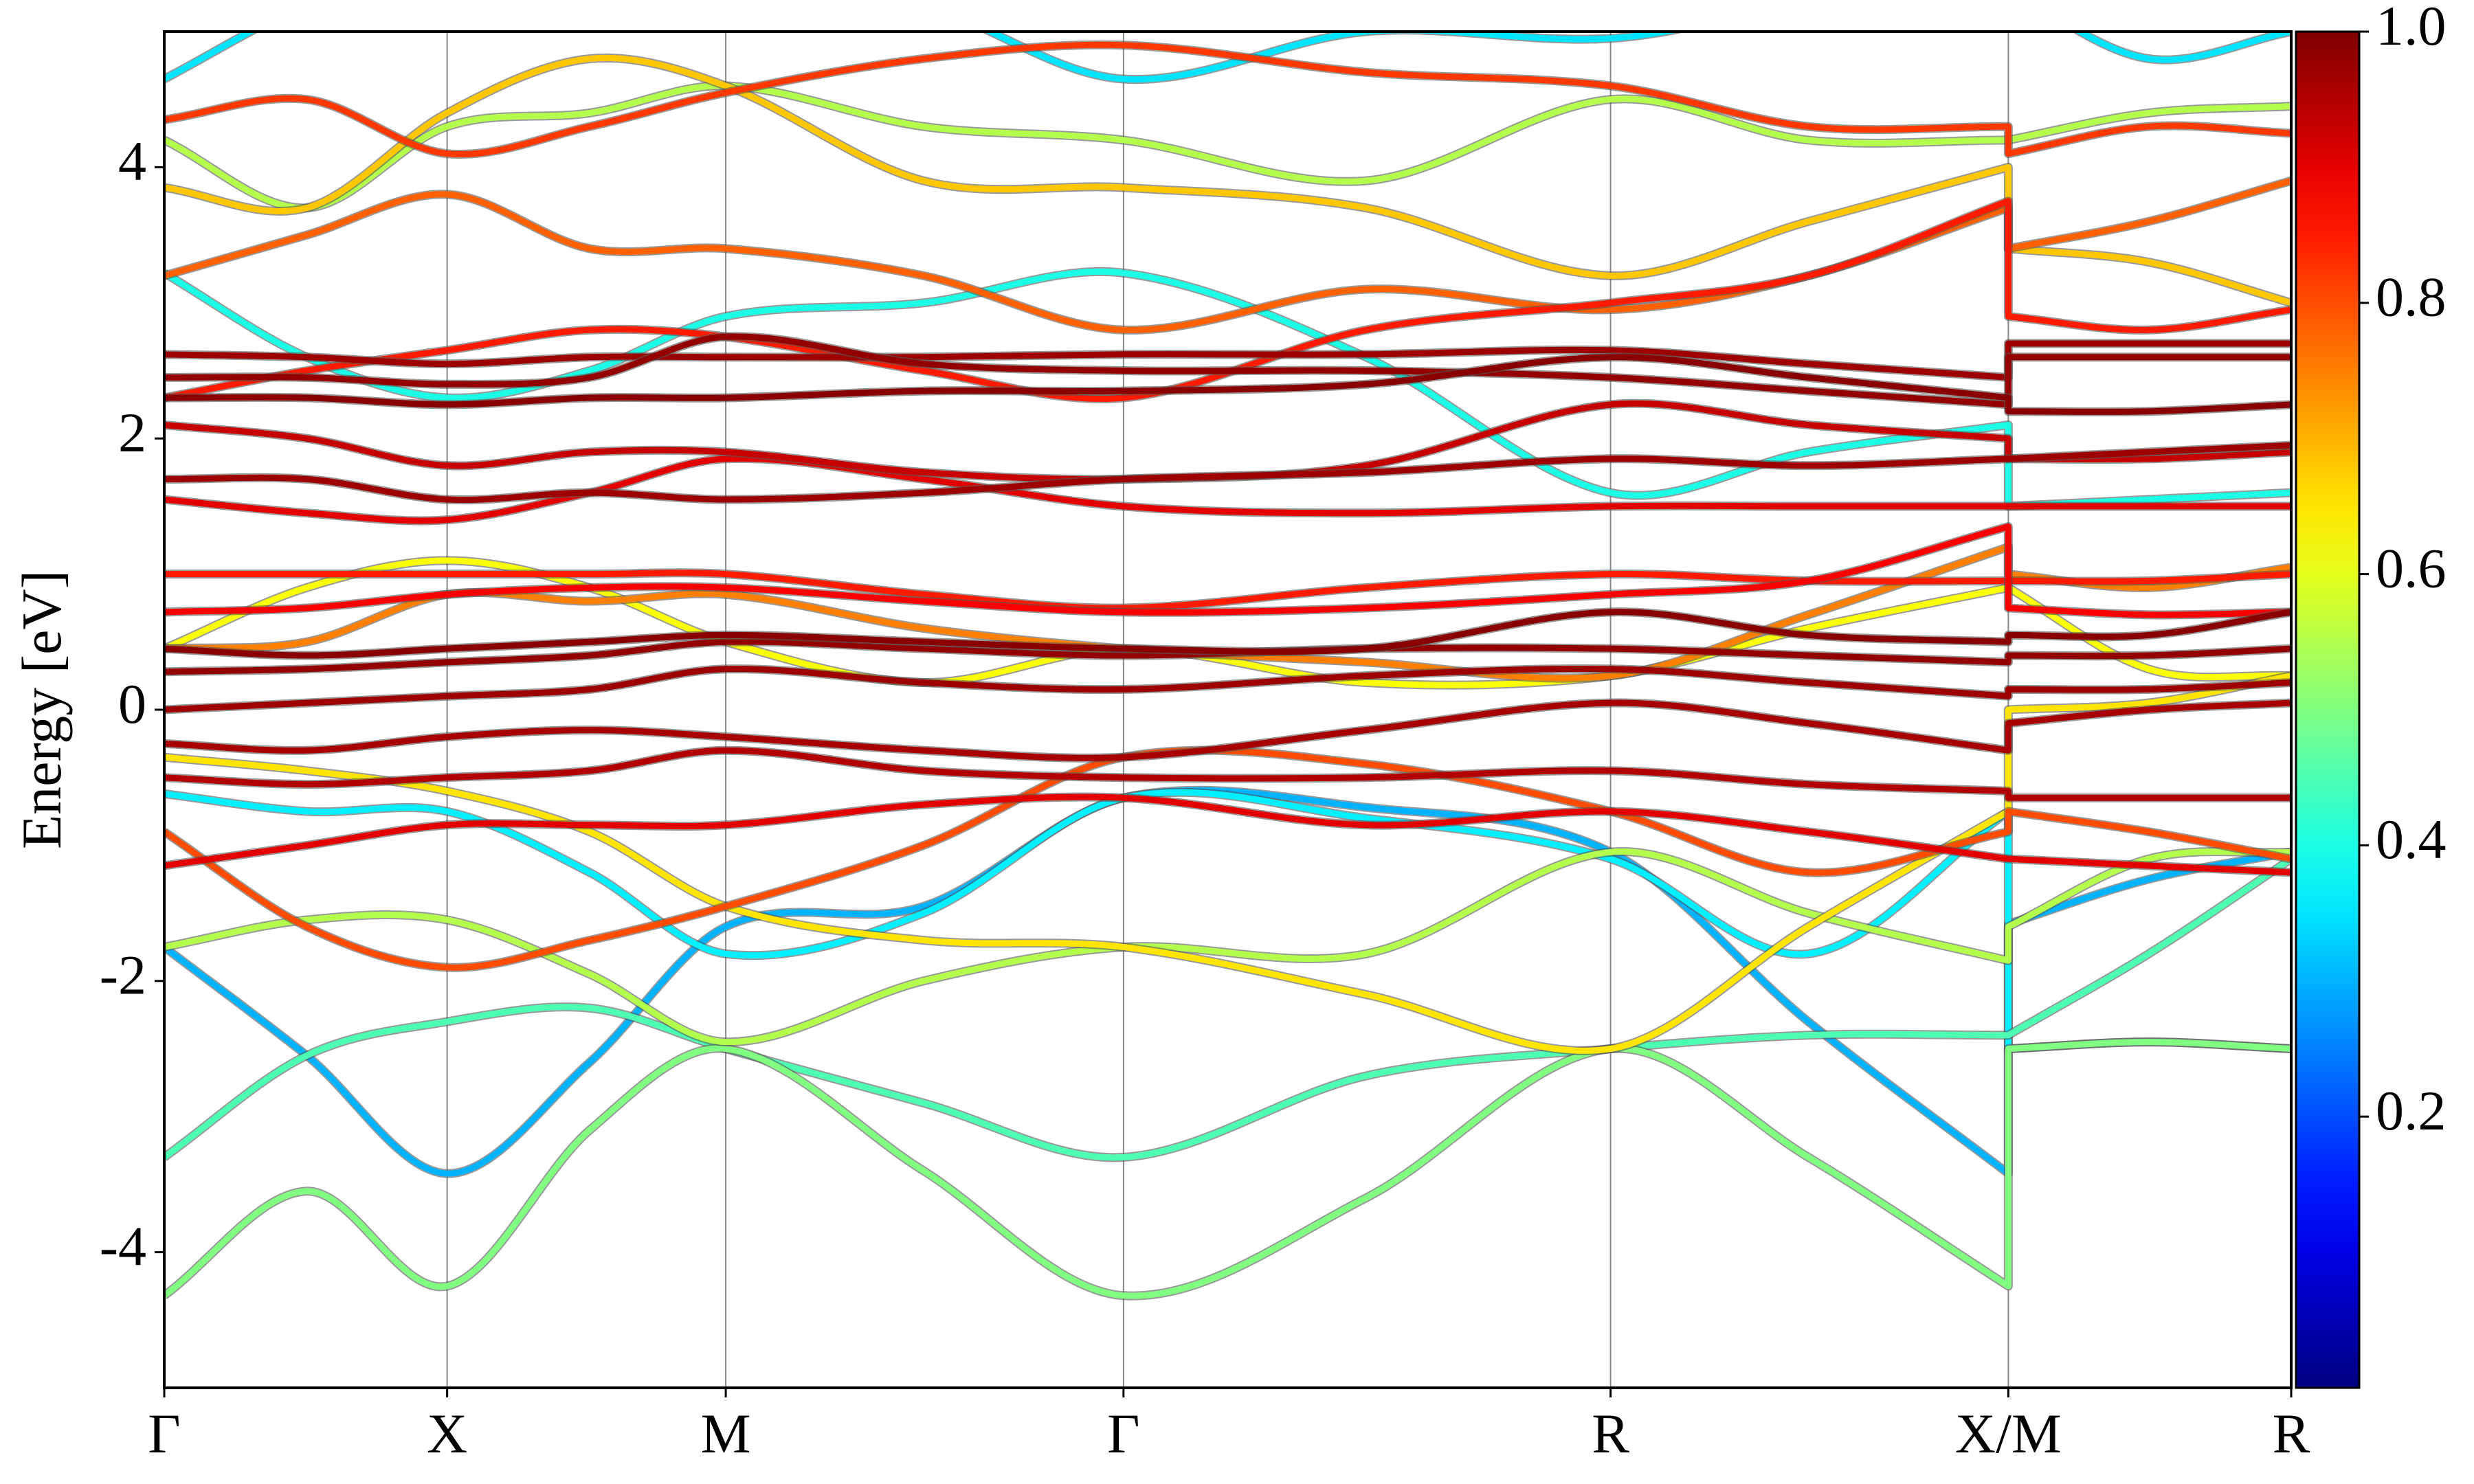 Image resolution: width=2474 pixels, height=1484 pixels. What do you see at coordinates (447, 1434) in the screenshot?
I see `x-tick-label: X` at bounding box center [447, 1434].